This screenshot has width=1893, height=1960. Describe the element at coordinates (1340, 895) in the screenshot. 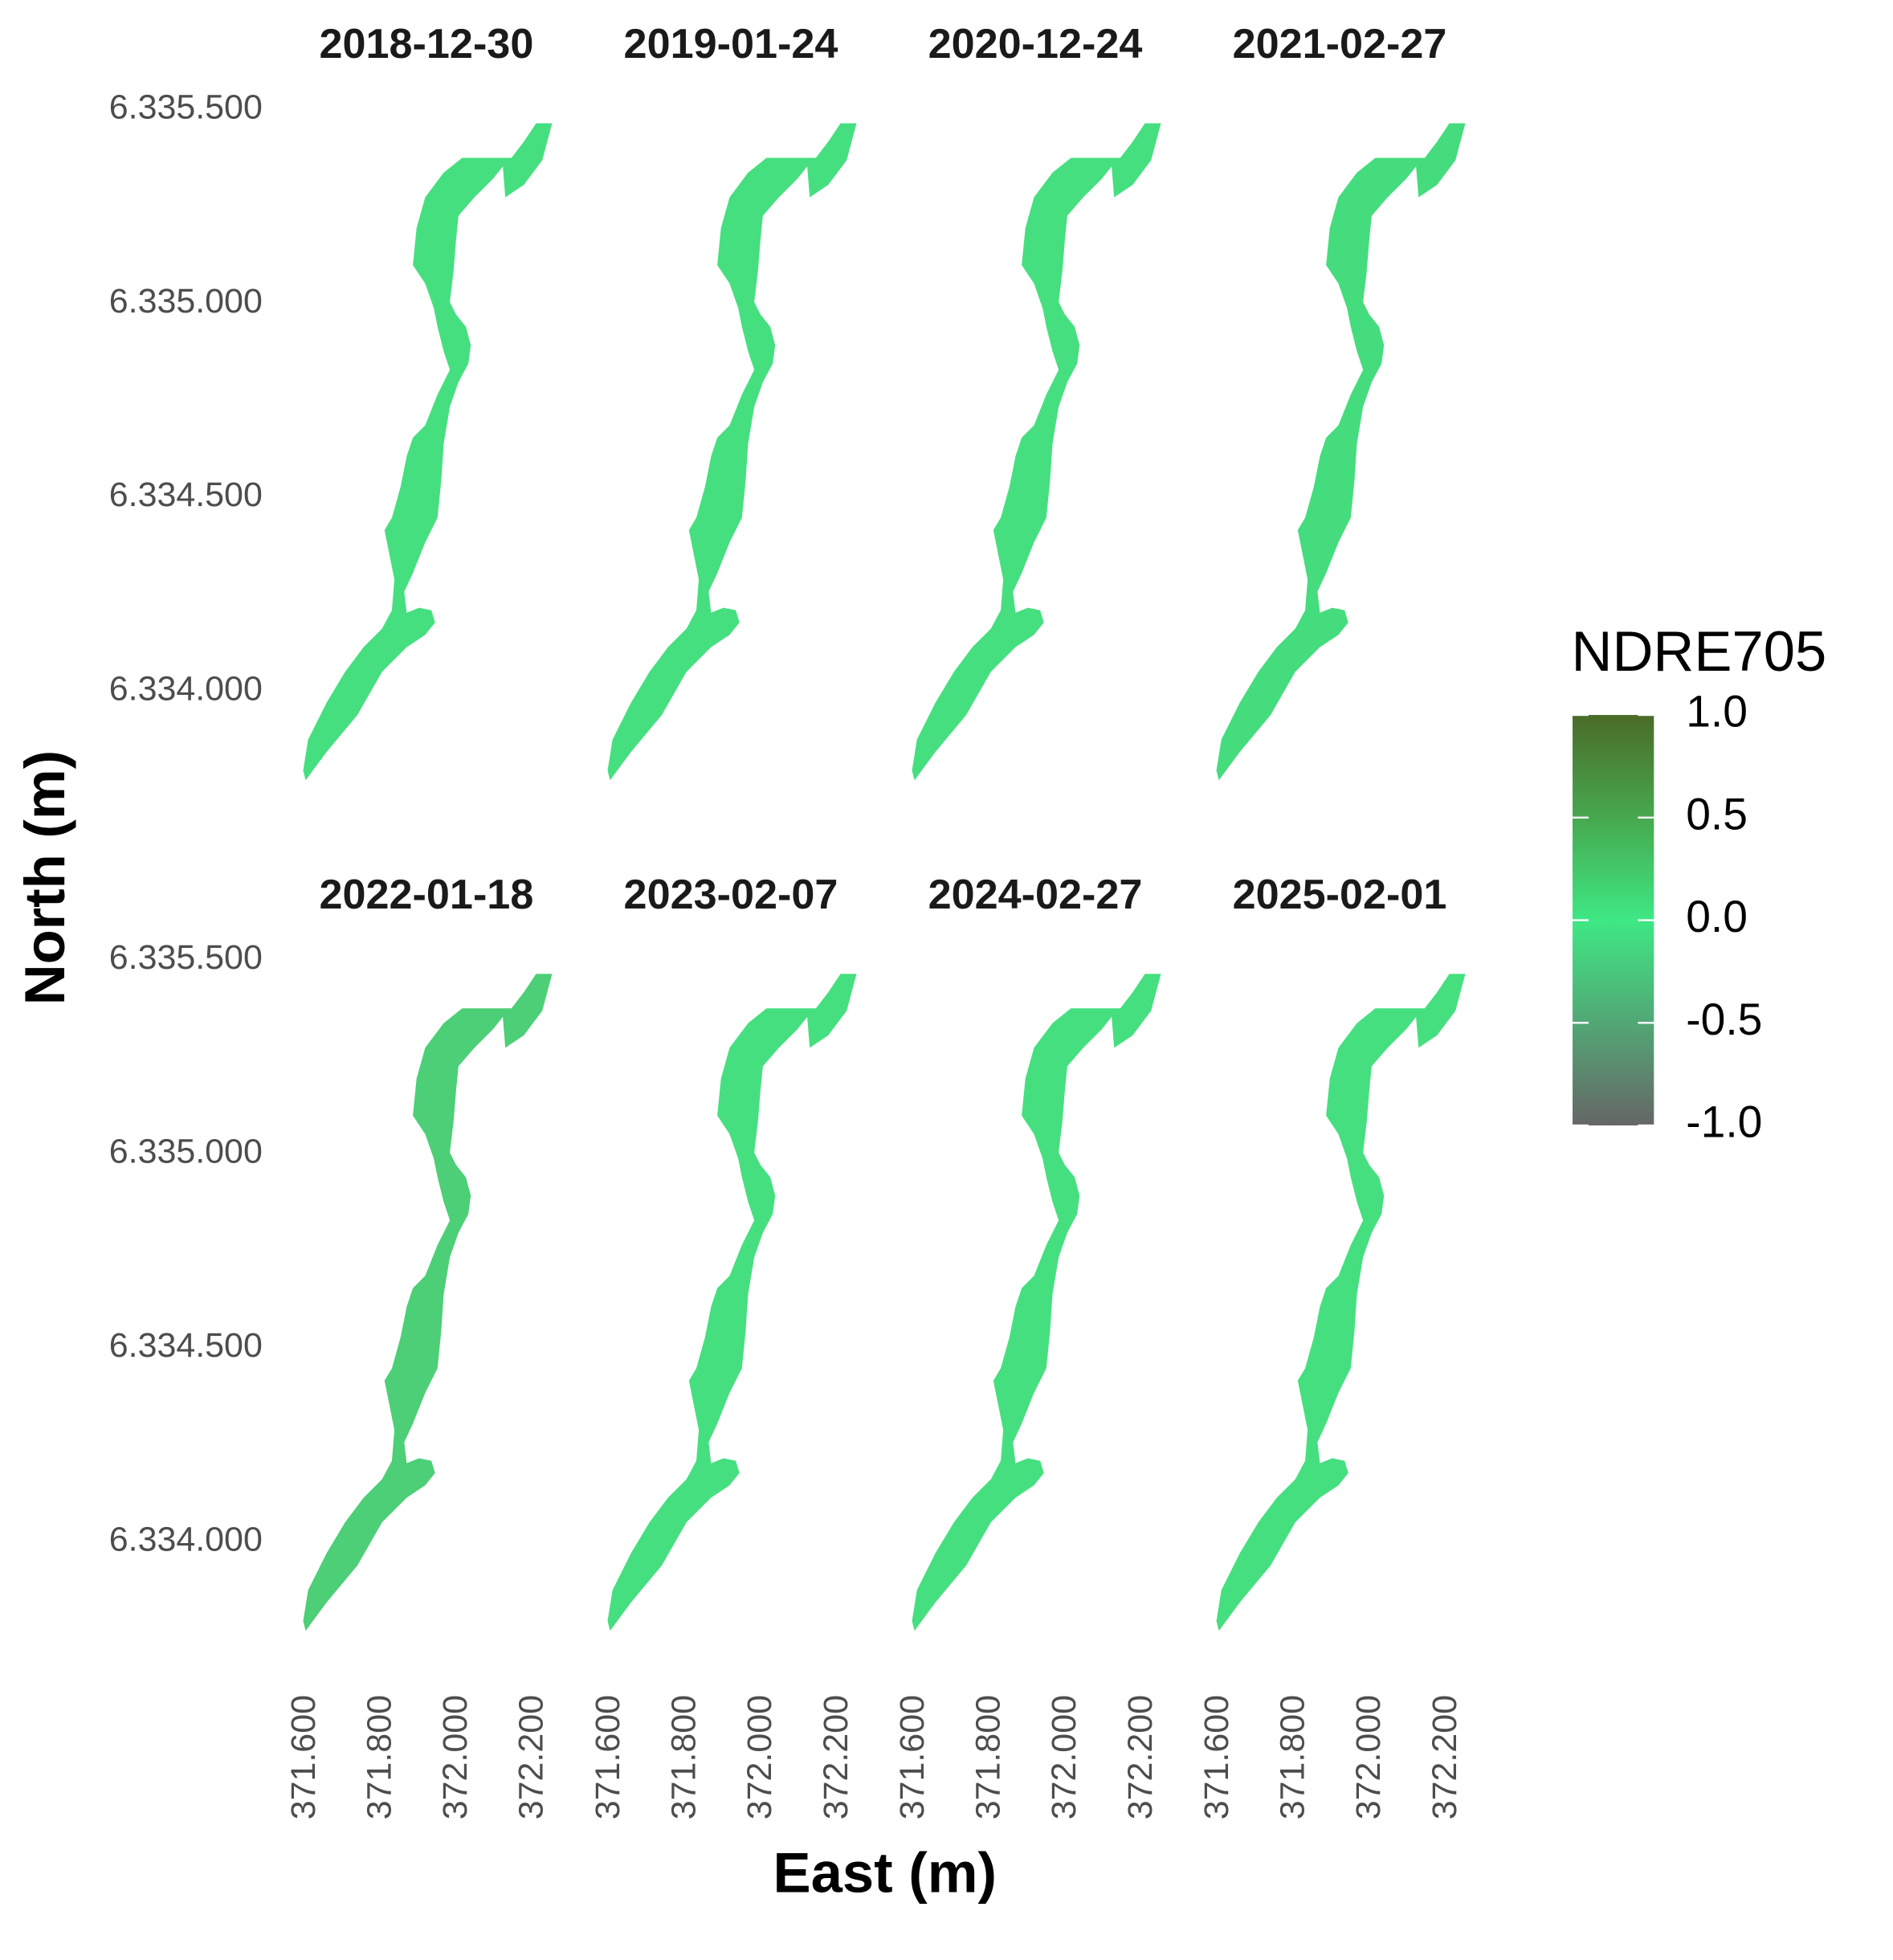

I see `facet-title: 2025-02-01` at that location.